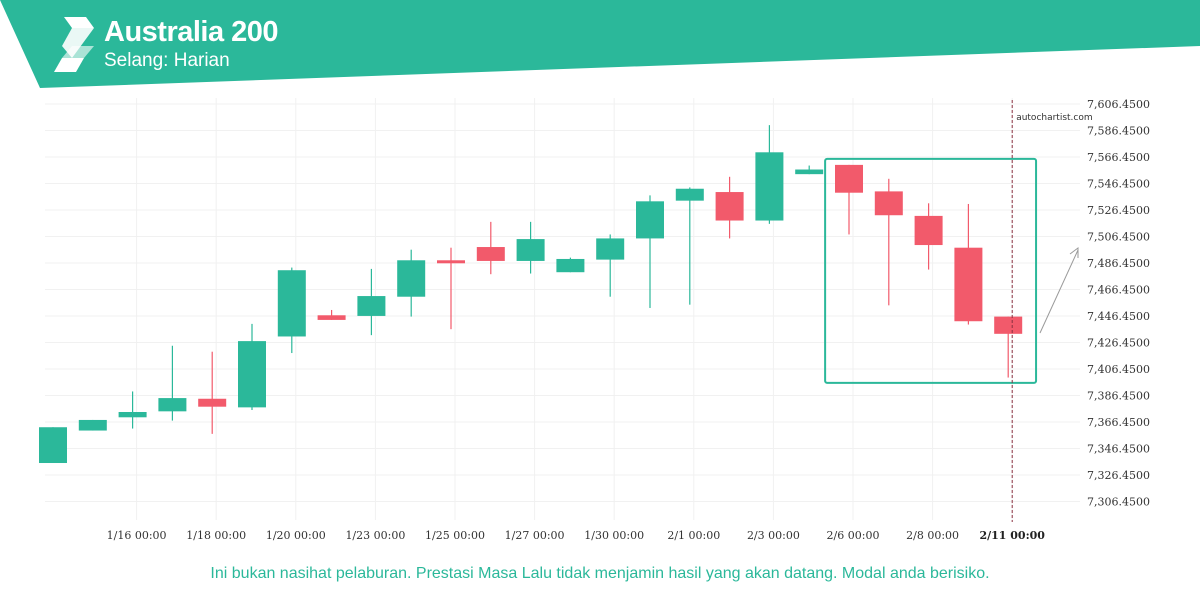 The width and height of the screenshot is (1200, 600). What do you see at coordinates (1012, 535) in the screenshot?
I see `x-tick-label: 2/11 00:00` at bounding box center [1012, 535].